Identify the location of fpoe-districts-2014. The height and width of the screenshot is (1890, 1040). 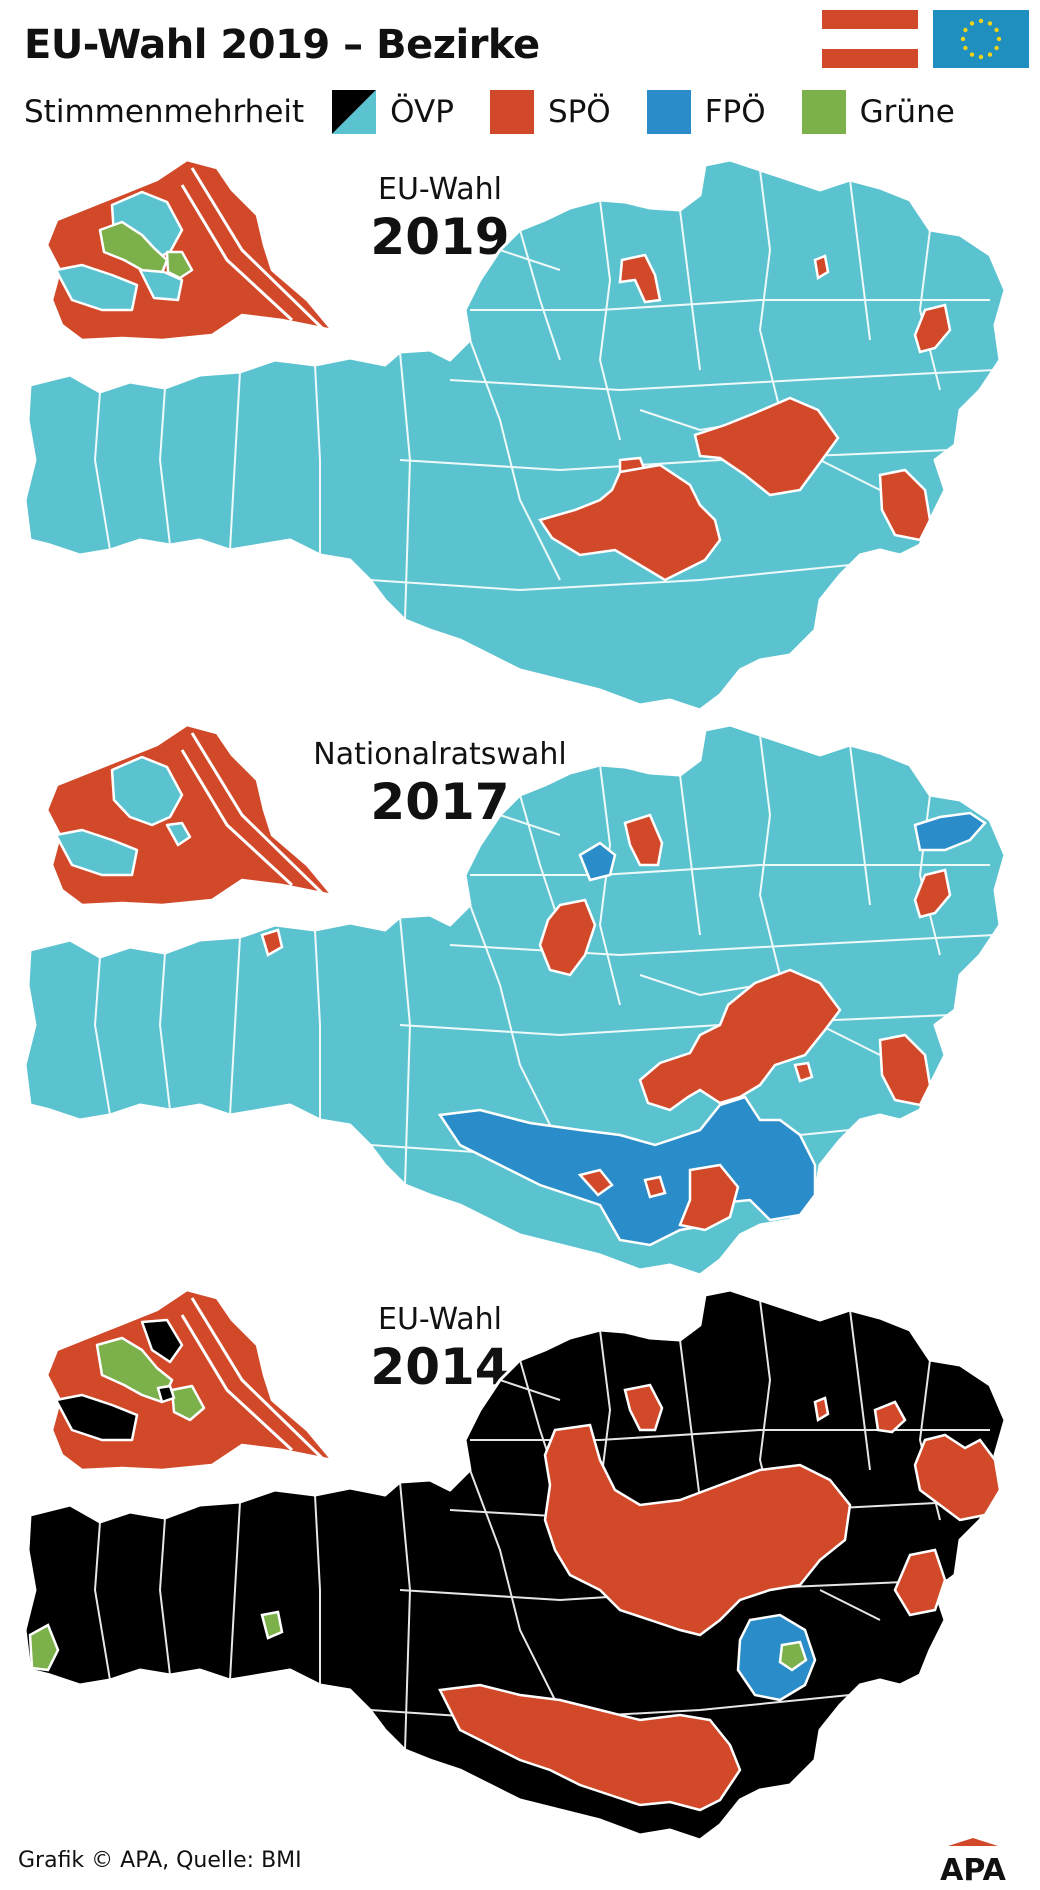
(776, 1657).